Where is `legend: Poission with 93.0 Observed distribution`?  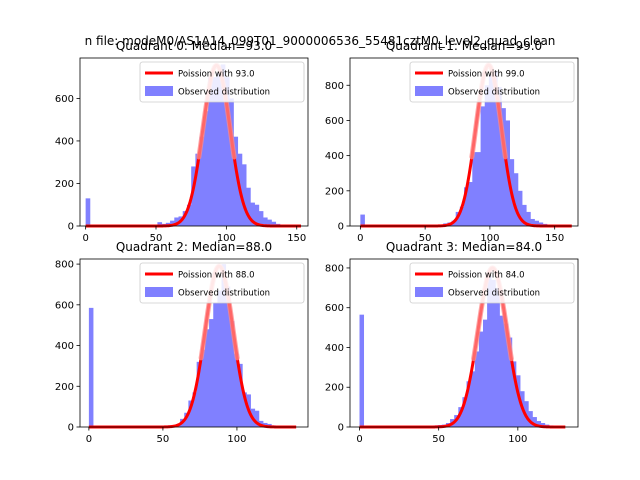 legend: Poission with 93.0 Observed distribution is located at coordinates (222, 82).